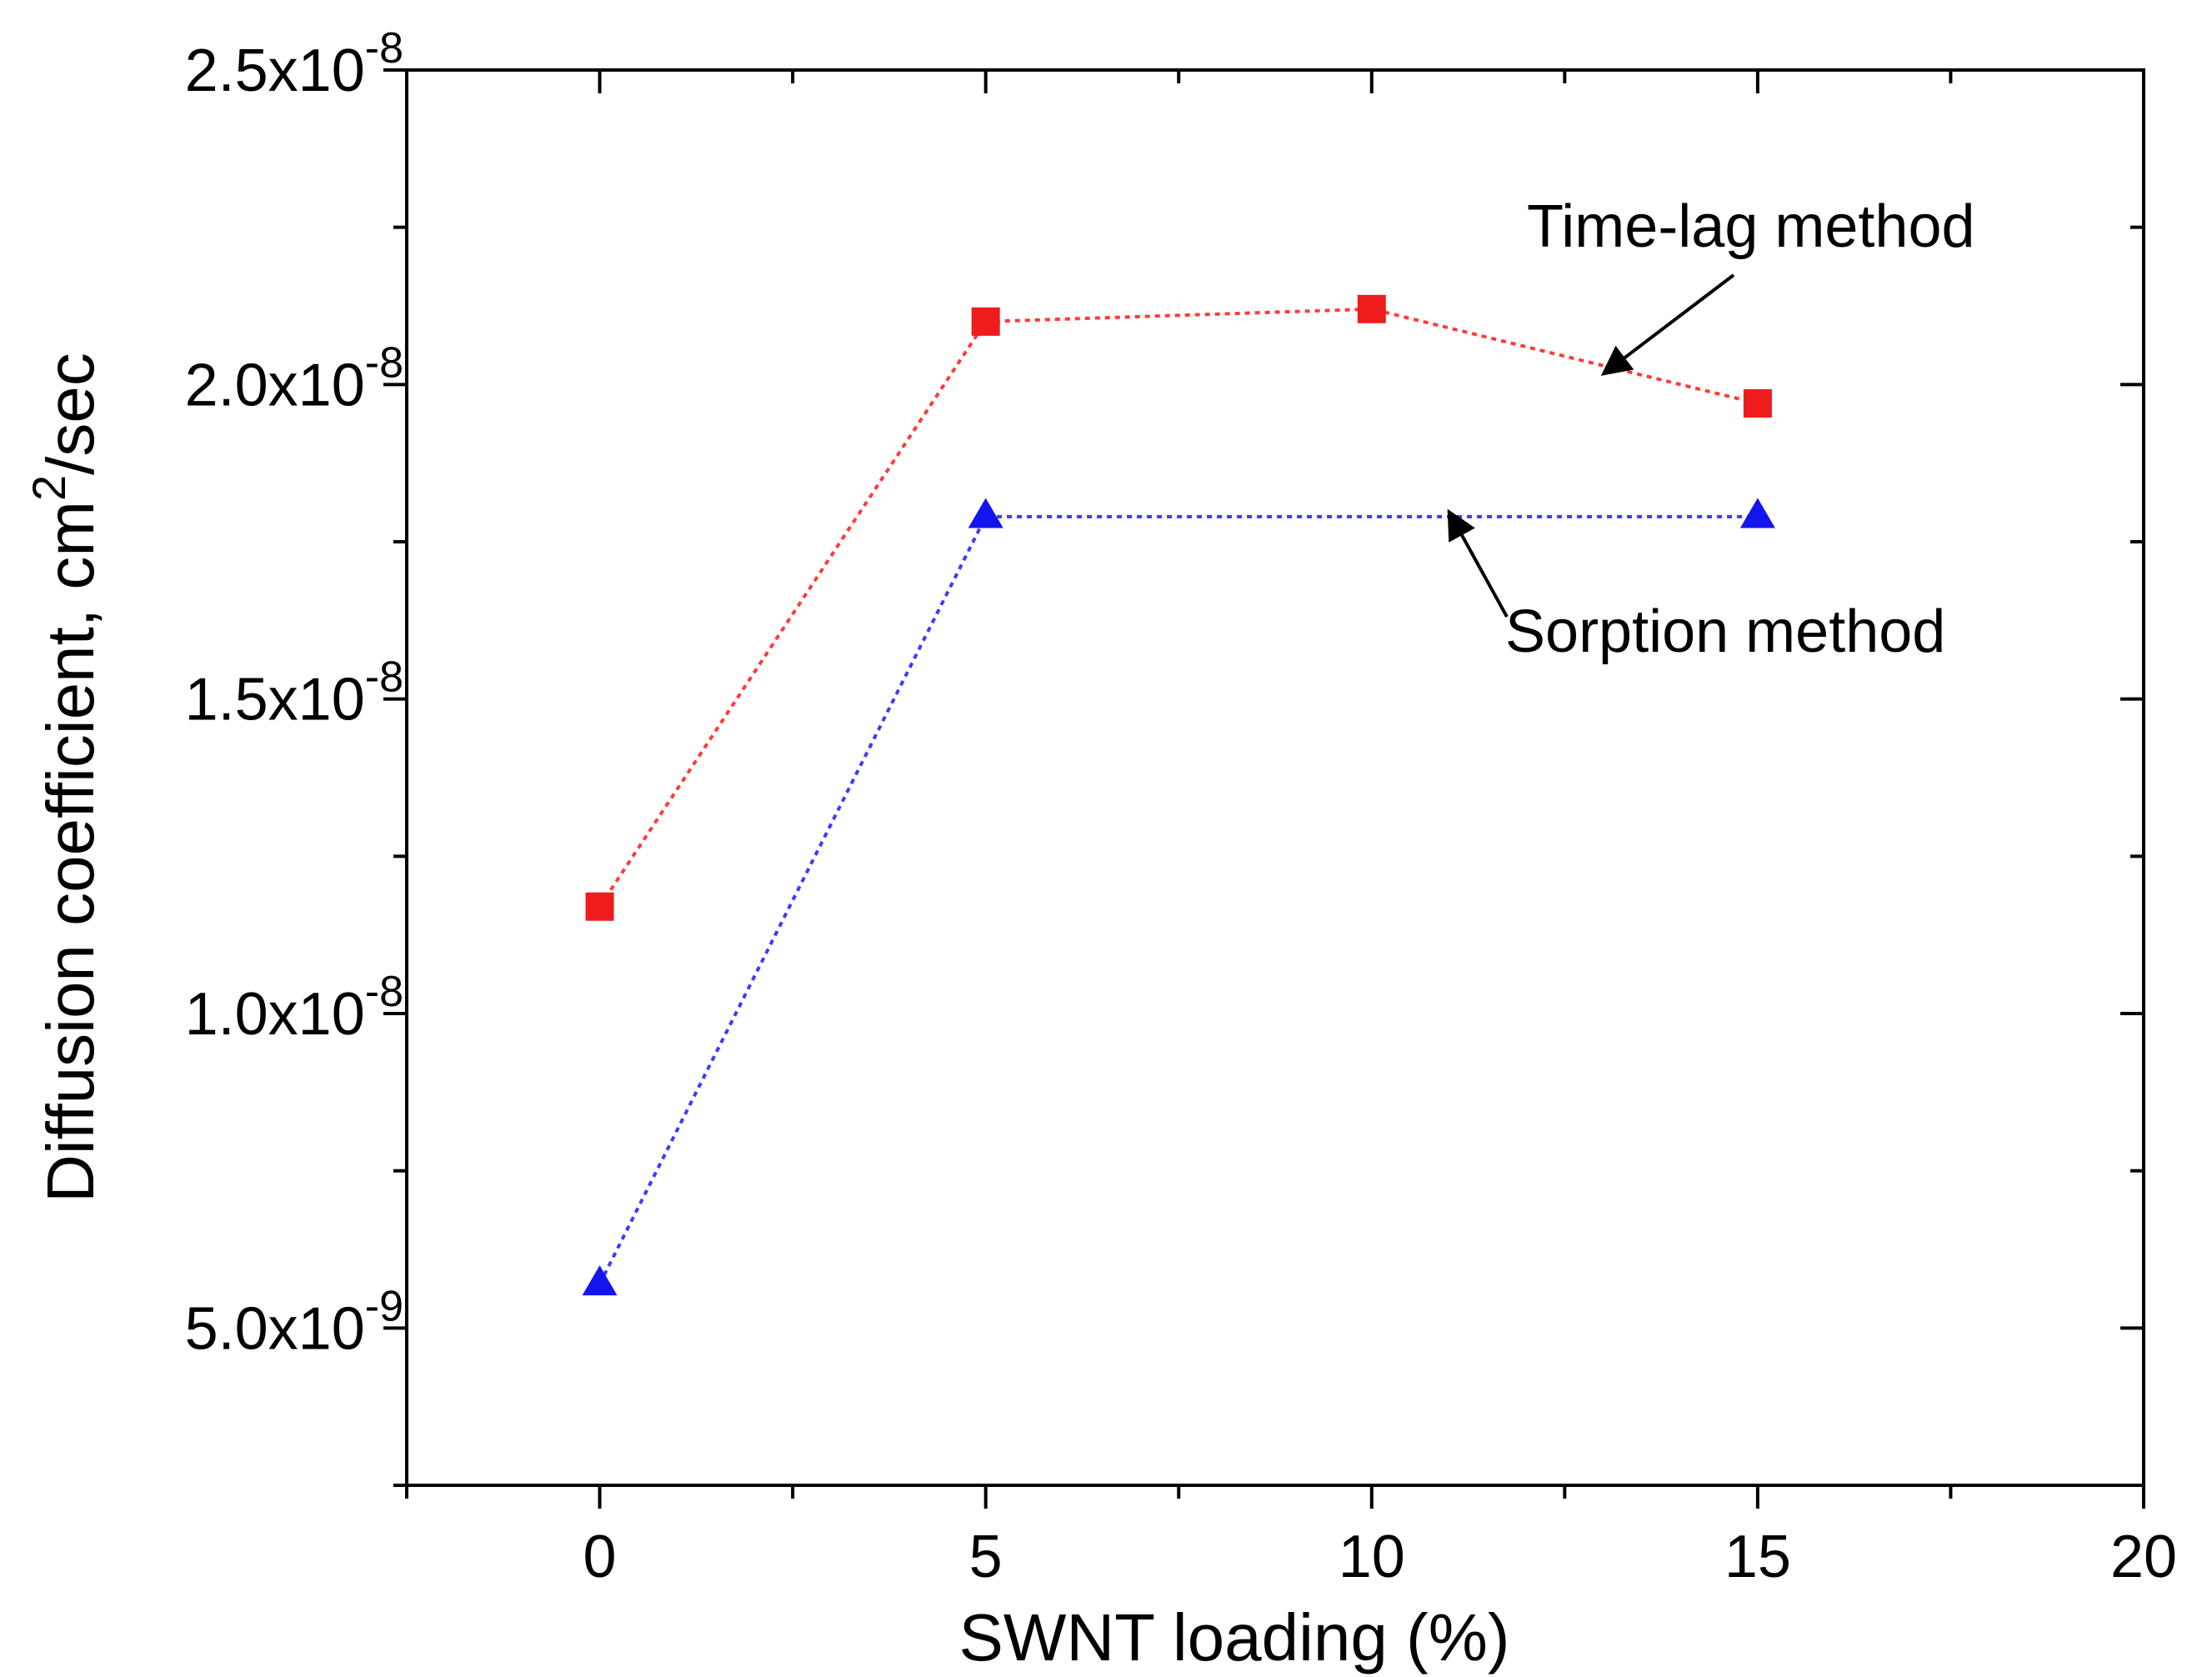 This screenshot has width=2212, height=1677. Describe the element at coordinates (1751, 226) in the screenshot. I see `time-lag-method-label: Time-lag method` at that location.